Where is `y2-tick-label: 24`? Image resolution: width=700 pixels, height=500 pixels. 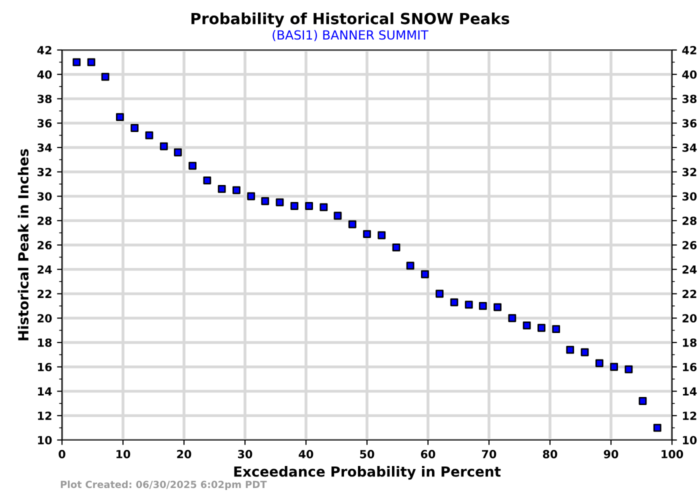
y2-tick-label: 24 is located at coordinates (689, 269).